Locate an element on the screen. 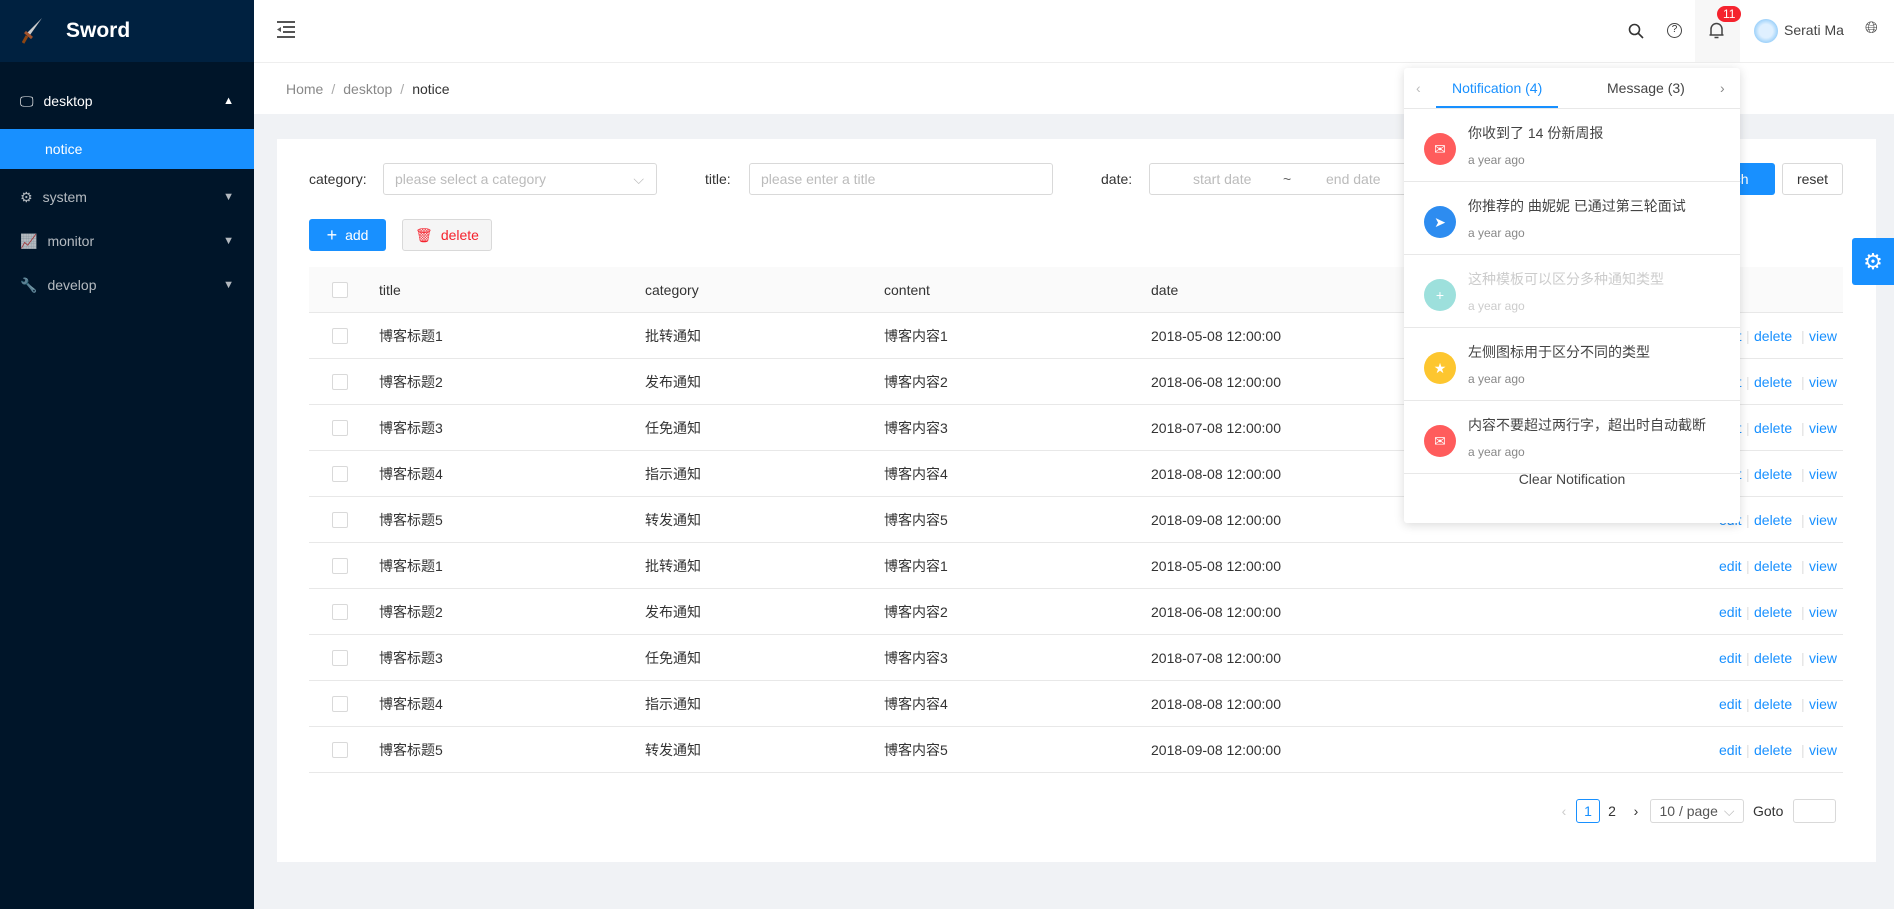 Image resolution: width=1894 pixels, height=909 pixels. cell-date: 2018-05-08 12:00:00 is located at coordinates (1216, 565).